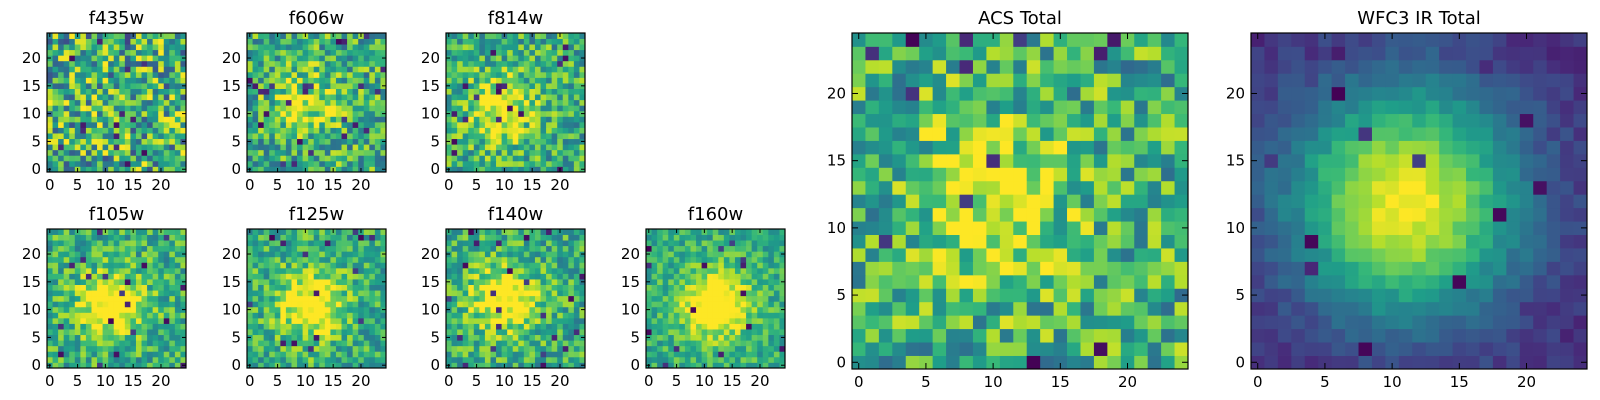 Image resolution: width=1600 pixels, height=400 pixels. What do you see at coordinates (759, 381) in the screenshot?
I see `x-tick-label: 20` at bounding box center [759, 381].